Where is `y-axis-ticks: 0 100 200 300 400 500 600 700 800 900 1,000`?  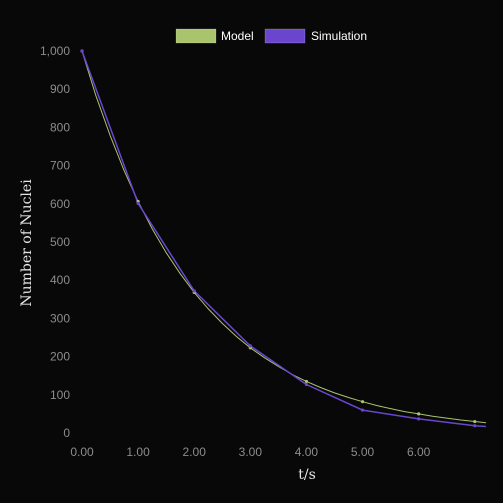 y-axis-ticks: 0 100 200 300 400 500 600 700 800 900 1,000 is located at coordinates (55, 242).